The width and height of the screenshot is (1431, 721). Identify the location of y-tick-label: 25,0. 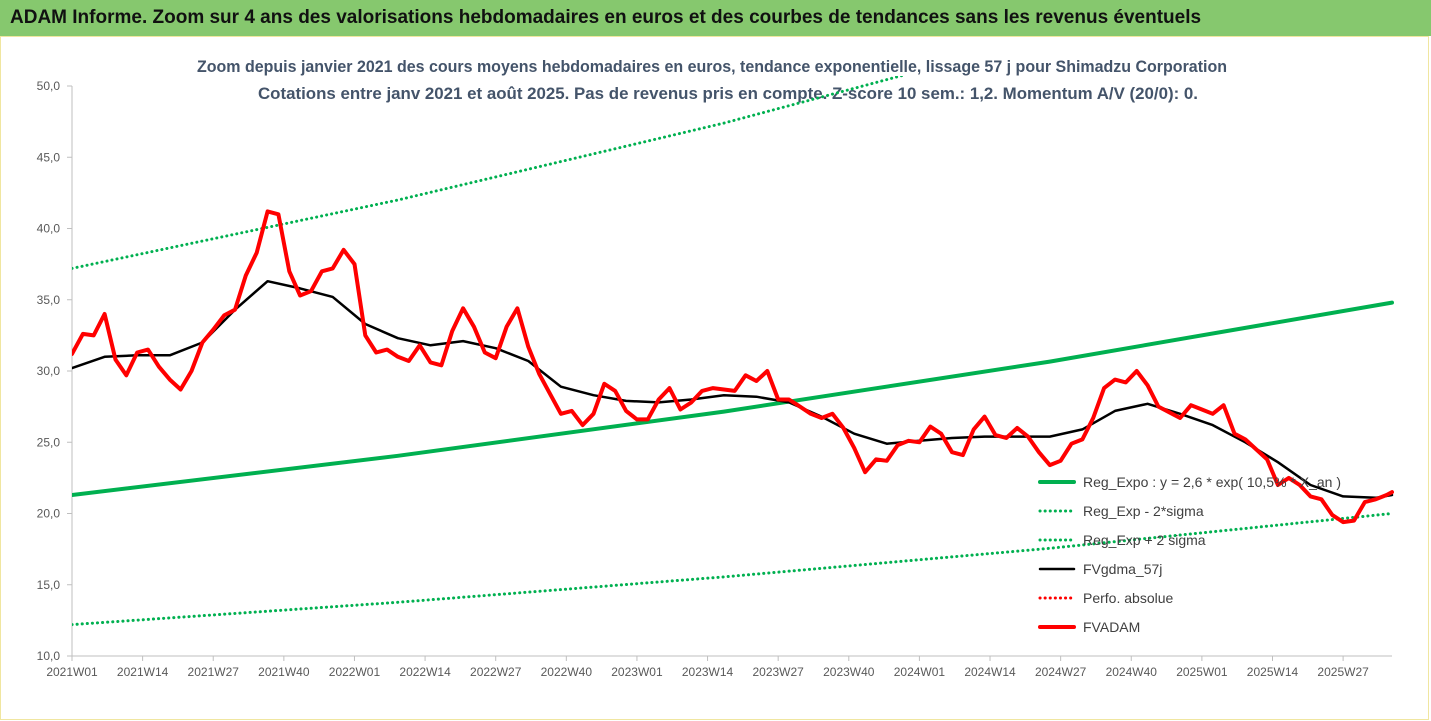
(49, 442).